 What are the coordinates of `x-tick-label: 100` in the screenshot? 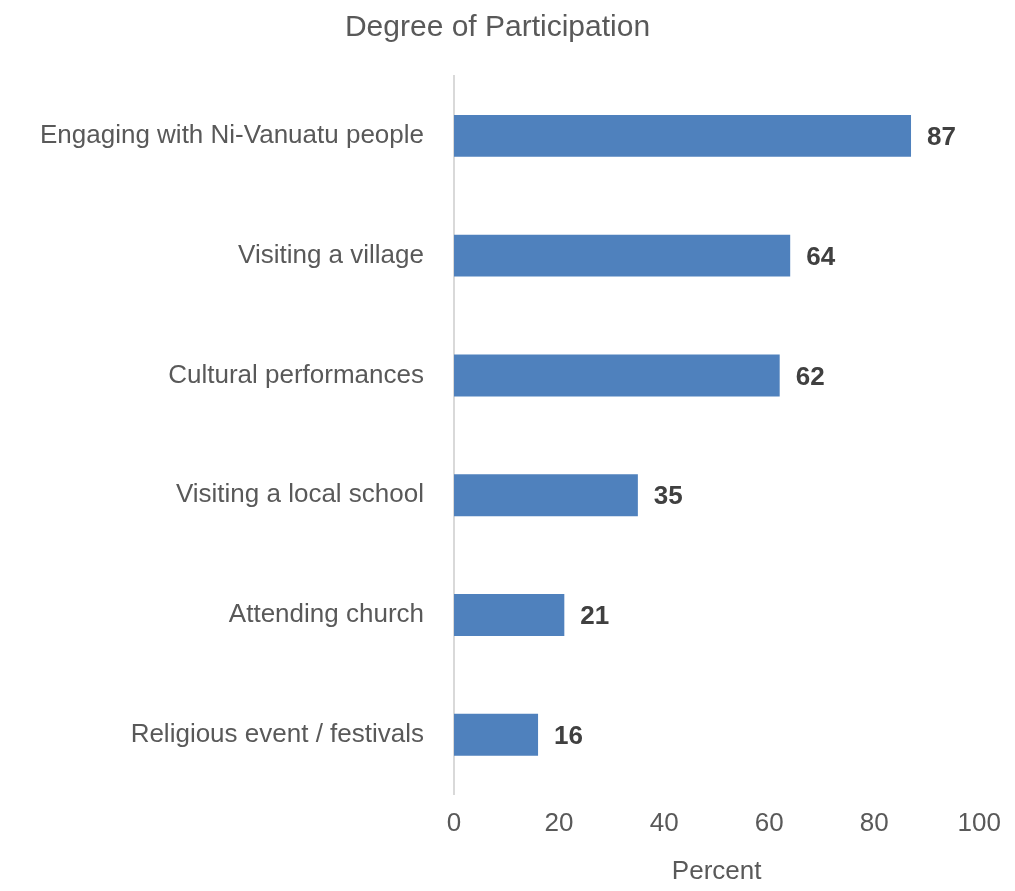 It's located at (979, 822).